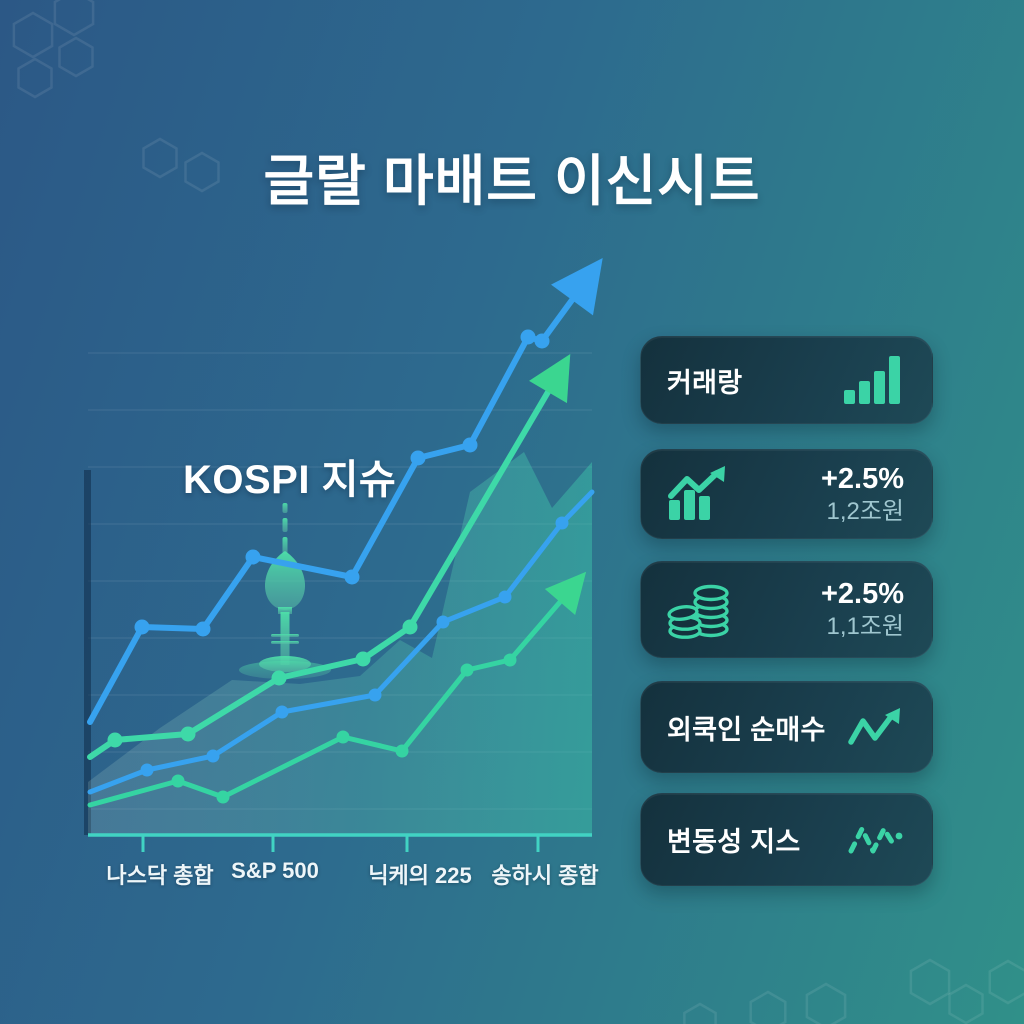 This screenshot has height=1024, width=1024. I want to click on card-index-change: +2.5% 1,2조원, so click(786, 494).